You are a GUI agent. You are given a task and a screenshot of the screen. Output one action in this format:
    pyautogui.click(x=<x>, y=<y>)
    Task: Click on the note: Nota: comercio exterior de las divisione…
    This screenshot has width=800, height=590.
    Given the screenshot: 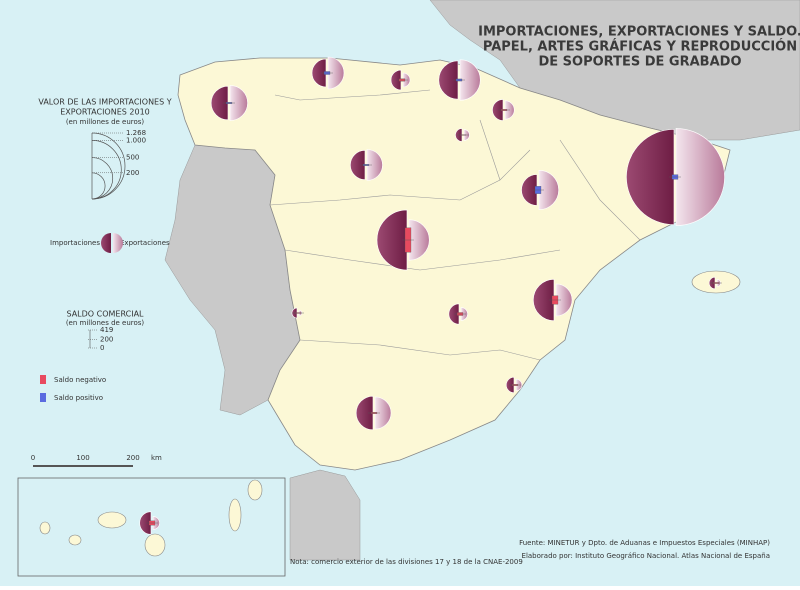 What is the action you would take?
    pyautogui.click(x=406, y=562)
    